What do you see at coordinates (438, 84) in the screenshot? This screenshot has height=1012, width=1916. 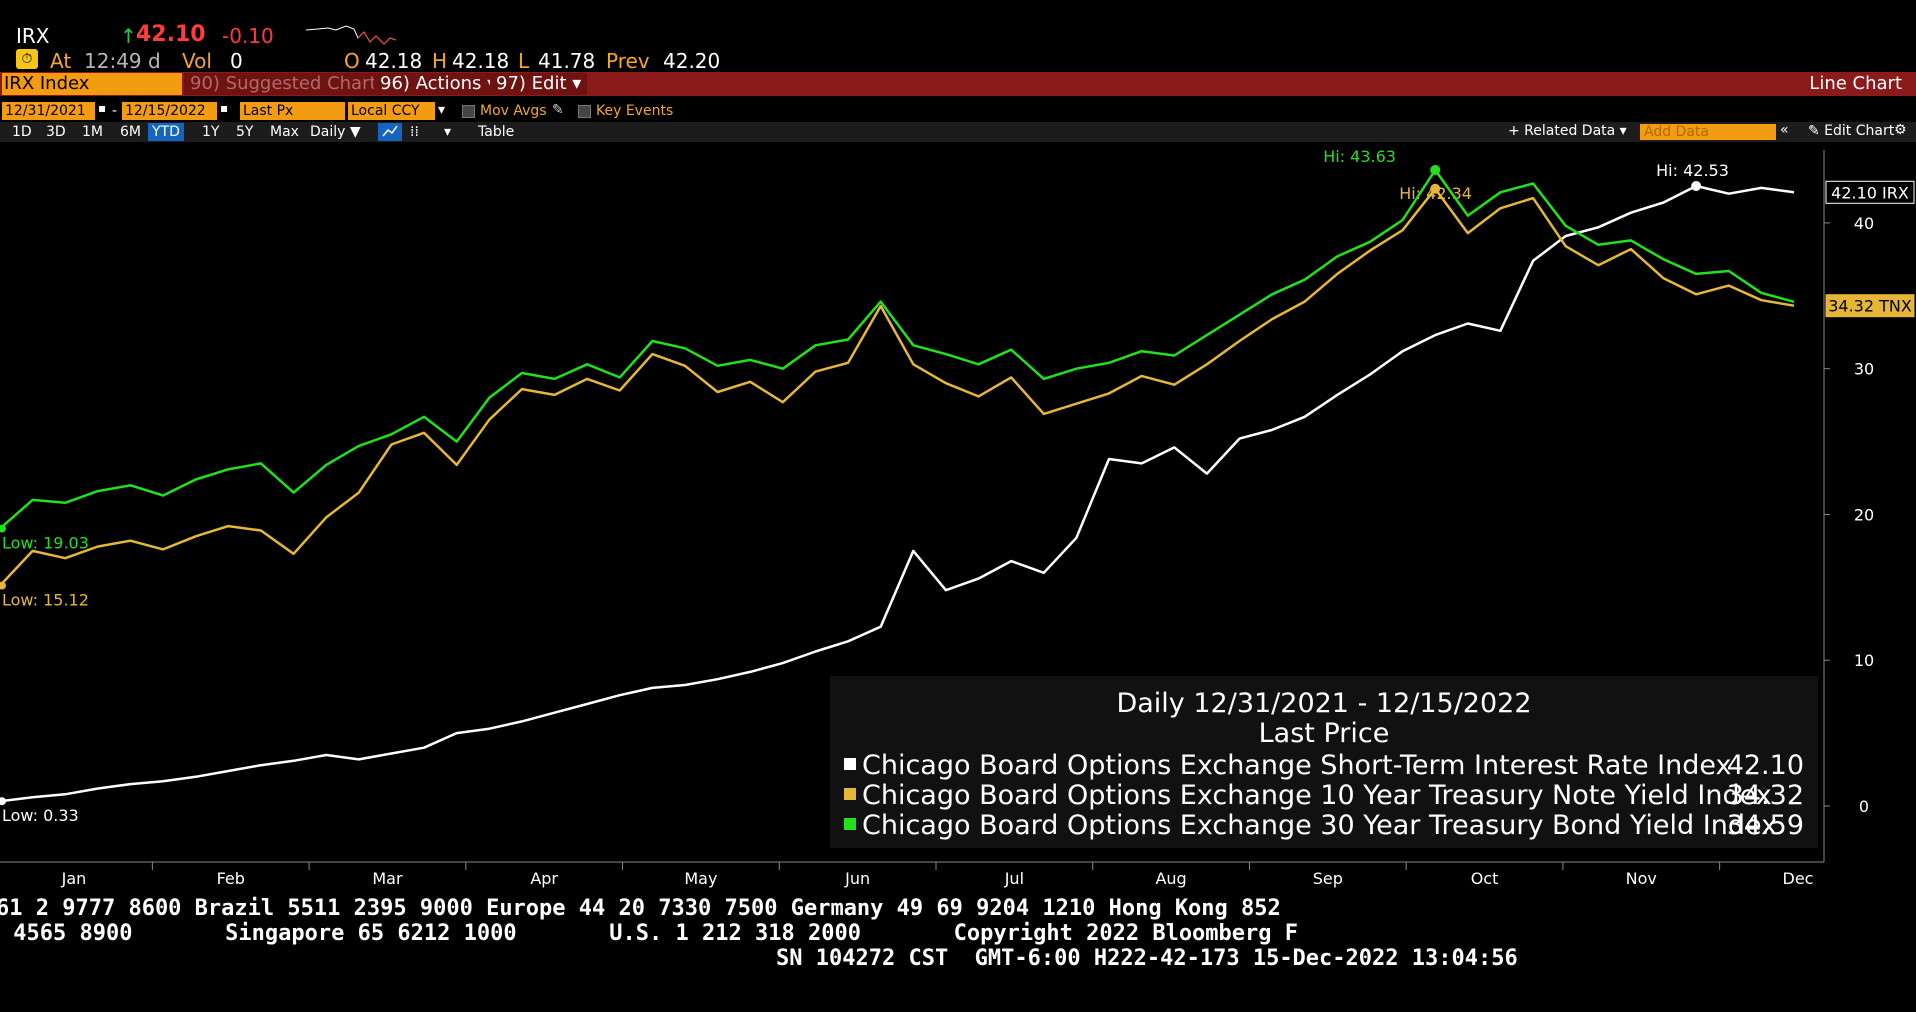 I see `actions-menu: 96) Actions ▾` at bounding box center [438, 84].